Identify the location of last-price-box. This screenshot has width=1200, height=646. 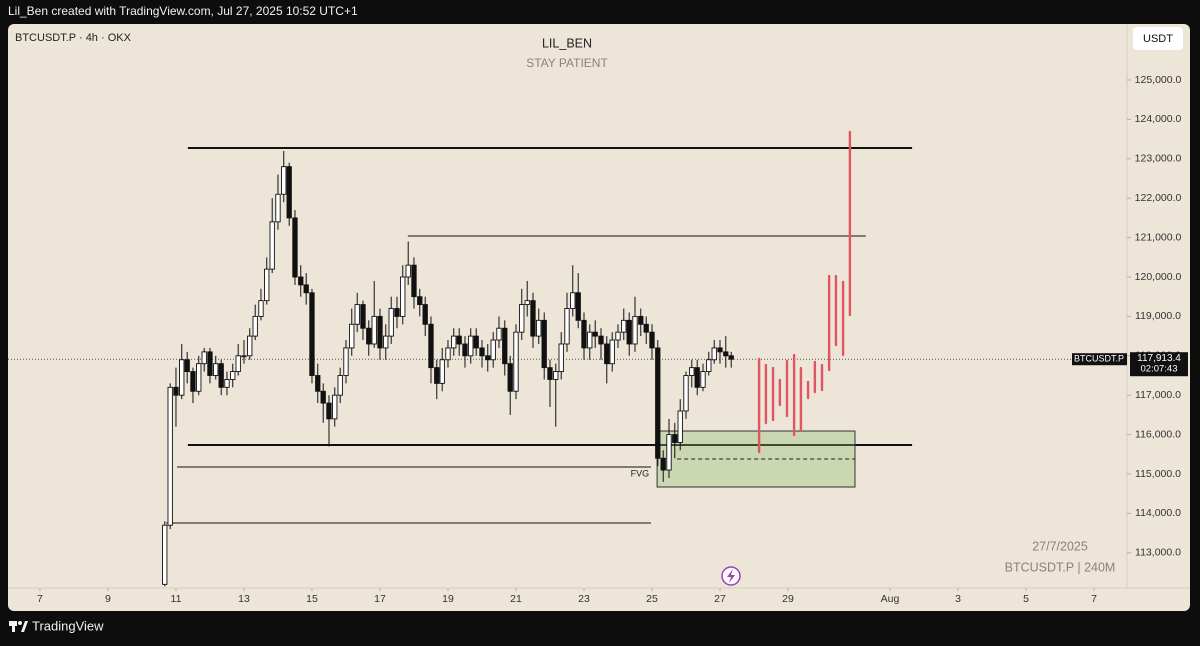
(1159, 364).